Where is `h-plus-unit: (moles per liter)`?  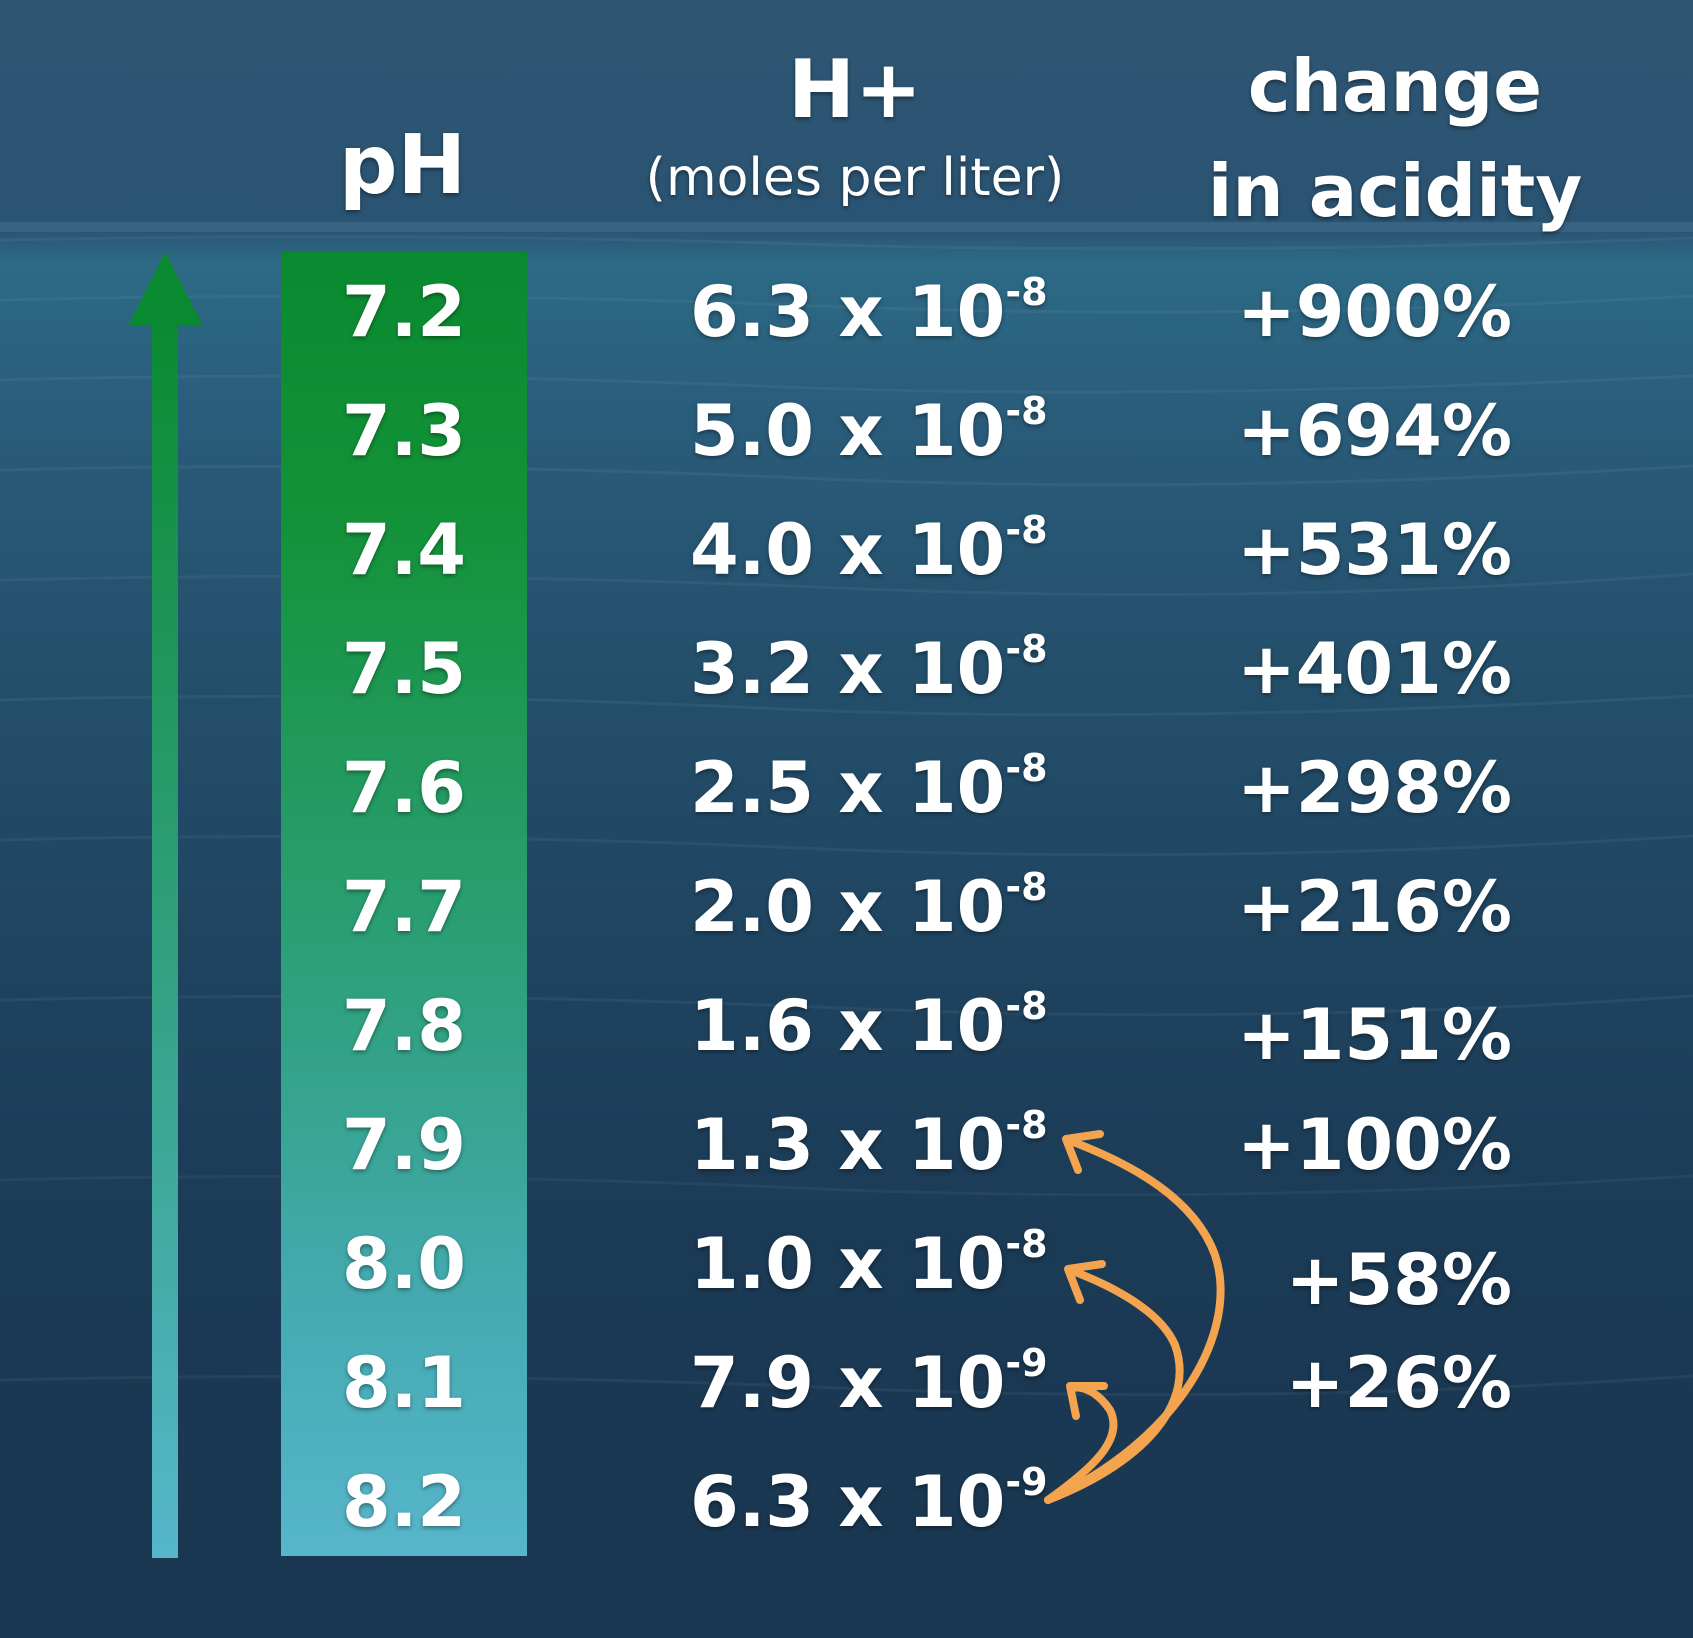 h-plus-unit: (moles per liter) is located at coordinates (855, 178).